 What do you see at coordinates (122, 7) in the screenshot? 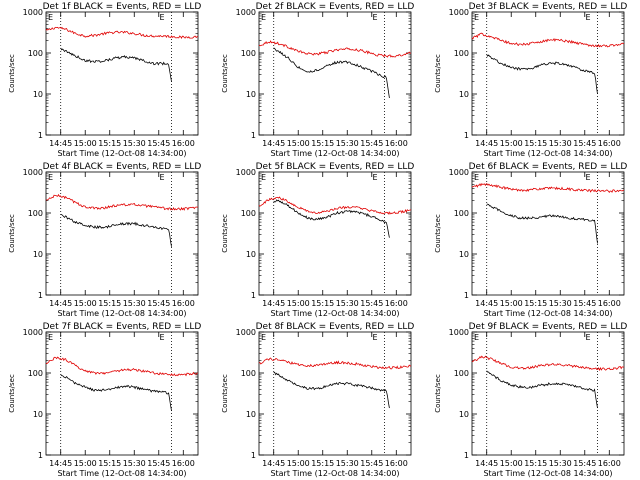
I see `chart-title: Det 1f BLACK = Events, RED = LLD` at bounding box center [122, 7].